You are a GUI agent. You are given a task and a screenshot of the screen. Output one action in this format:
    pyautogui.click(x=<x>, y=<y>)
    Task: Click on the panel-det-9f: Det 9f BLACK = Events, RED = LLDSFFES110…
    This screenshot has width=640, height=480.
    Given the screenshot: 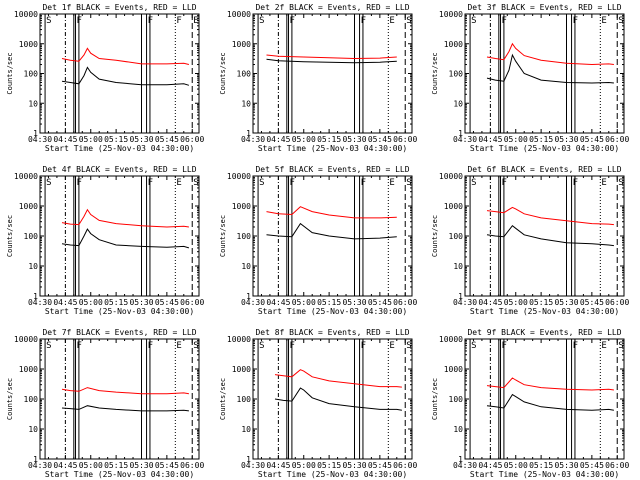 What is the action you would take?
    pyautogui.click(x=530, y=403)
    